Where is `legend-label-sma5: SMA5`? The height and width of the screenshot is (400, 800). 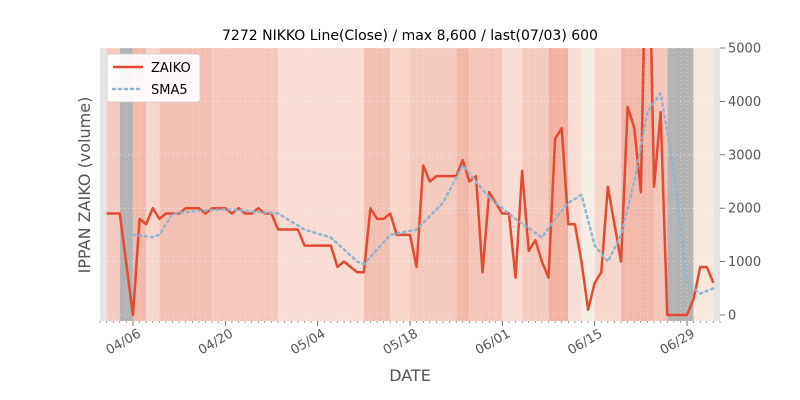
legend-label-sma5: SMA5 is located at coordinates (169, 90).